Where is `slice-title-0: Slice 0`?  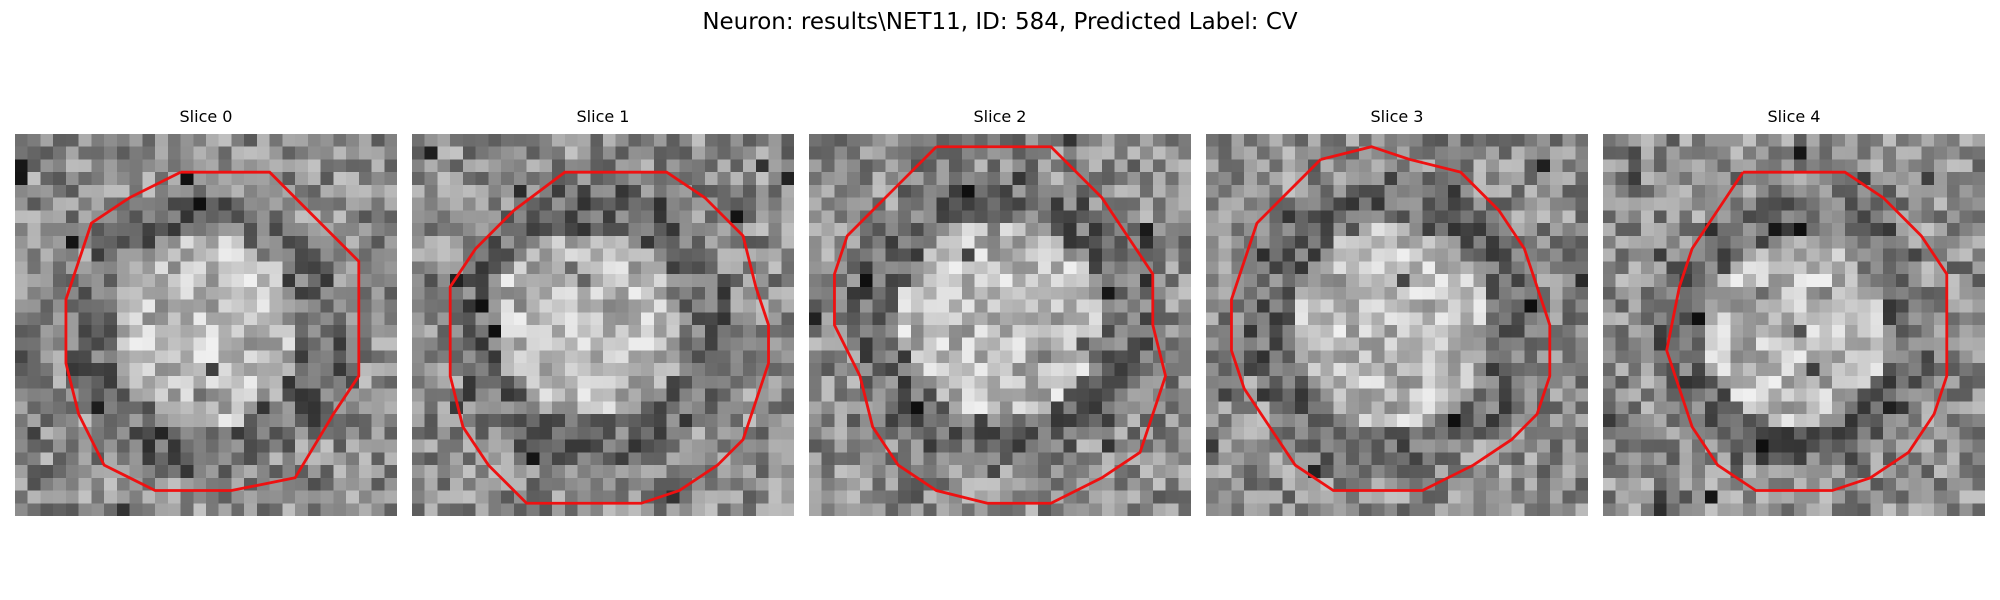
slice-title-0: Slice 0 is located at coordinates (206, 116).